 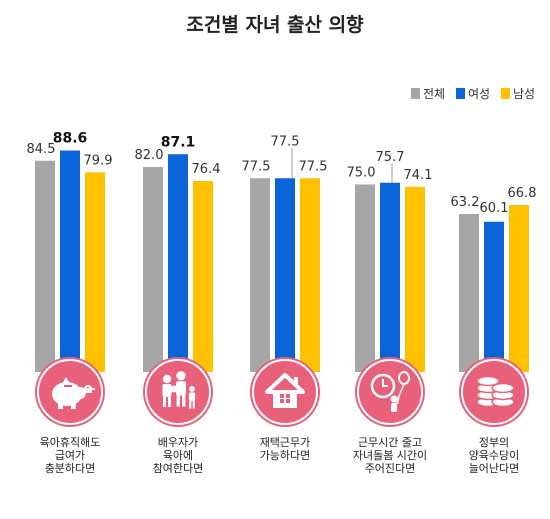 I want to click on icon-badges, so click(x=282, y=392).